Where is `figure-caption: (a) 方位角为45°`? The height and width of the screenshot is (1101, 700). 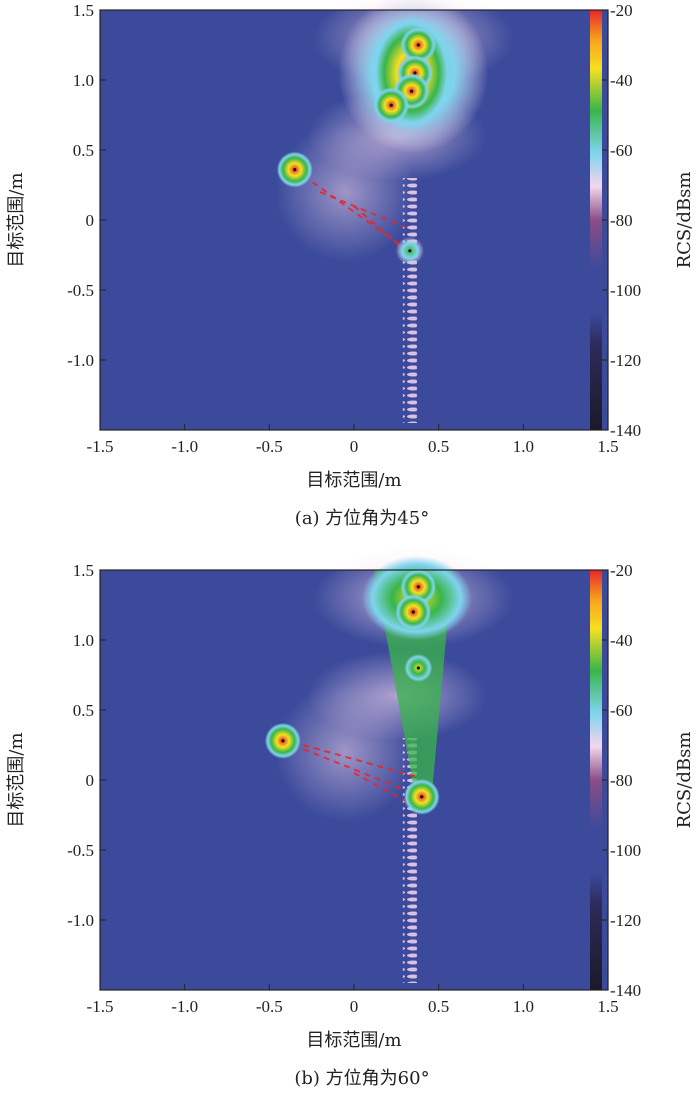 figure-caption: (a) 方位角为45° is located at coordinates (362, 518).